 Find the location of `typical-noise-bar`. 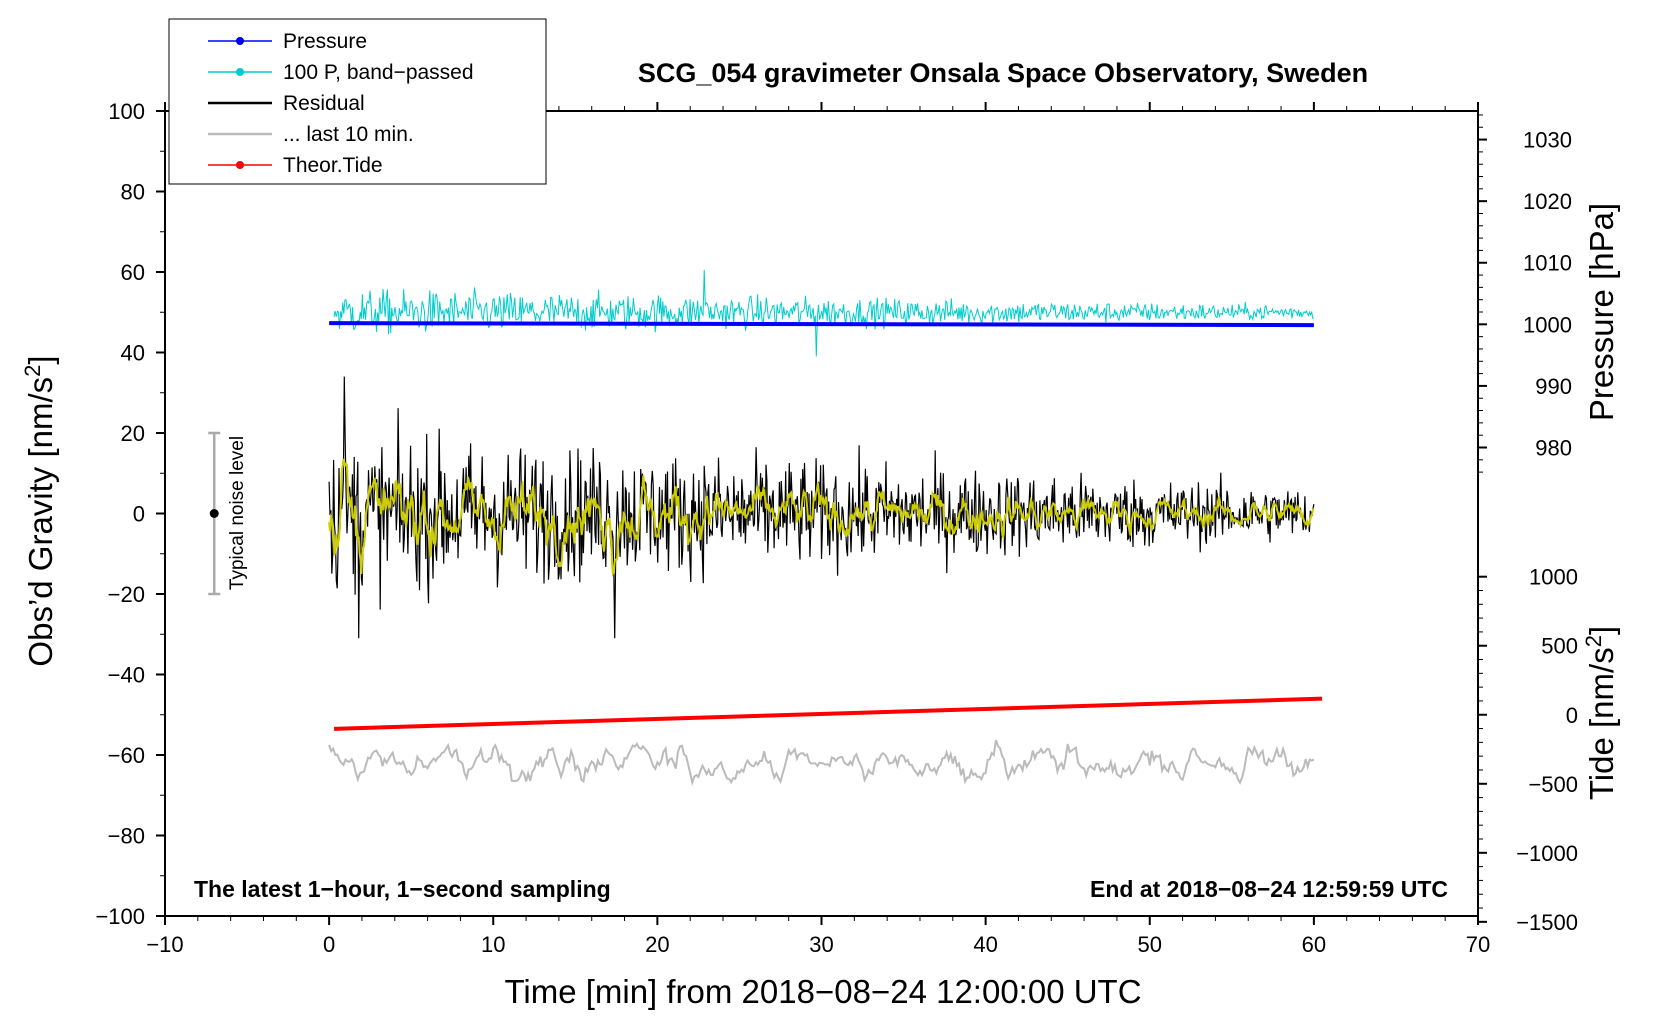

typical-noise-bar is located at coordinates (214, 513).